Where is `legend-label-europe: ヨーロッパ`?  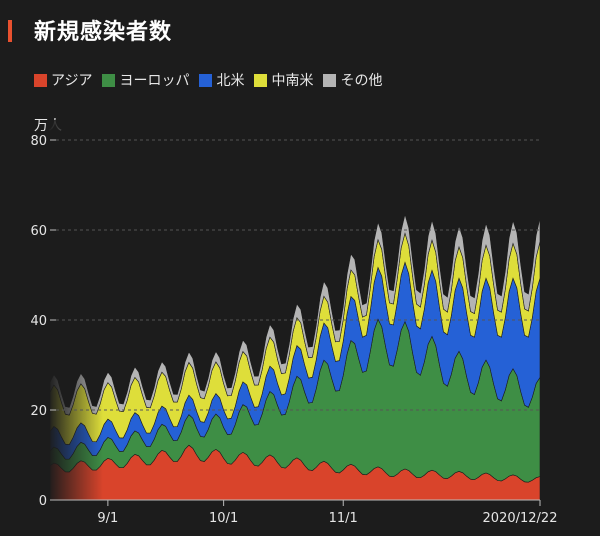
legend-label-europe: ヨーロッパ is located at coordinates (154, 81).